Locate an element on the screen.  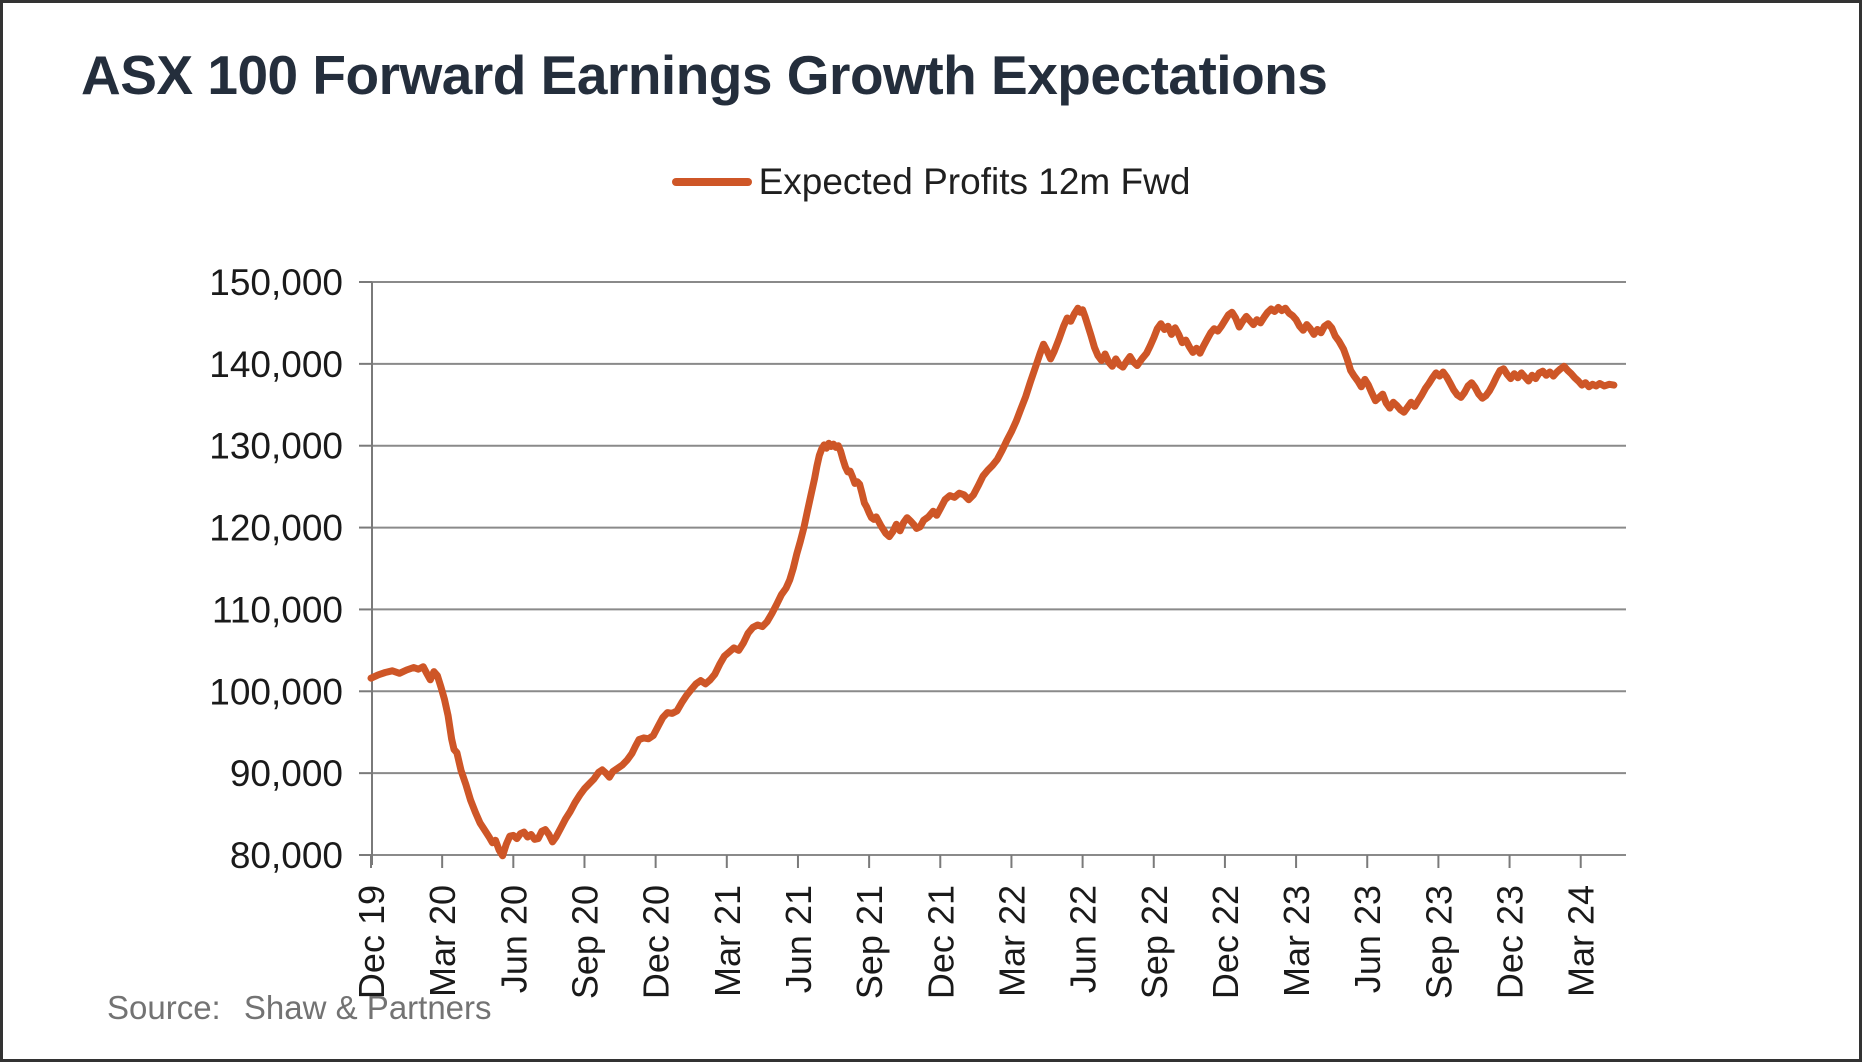
legend: Expected Profits 12m Fwd is located at coordinates (931, 182).